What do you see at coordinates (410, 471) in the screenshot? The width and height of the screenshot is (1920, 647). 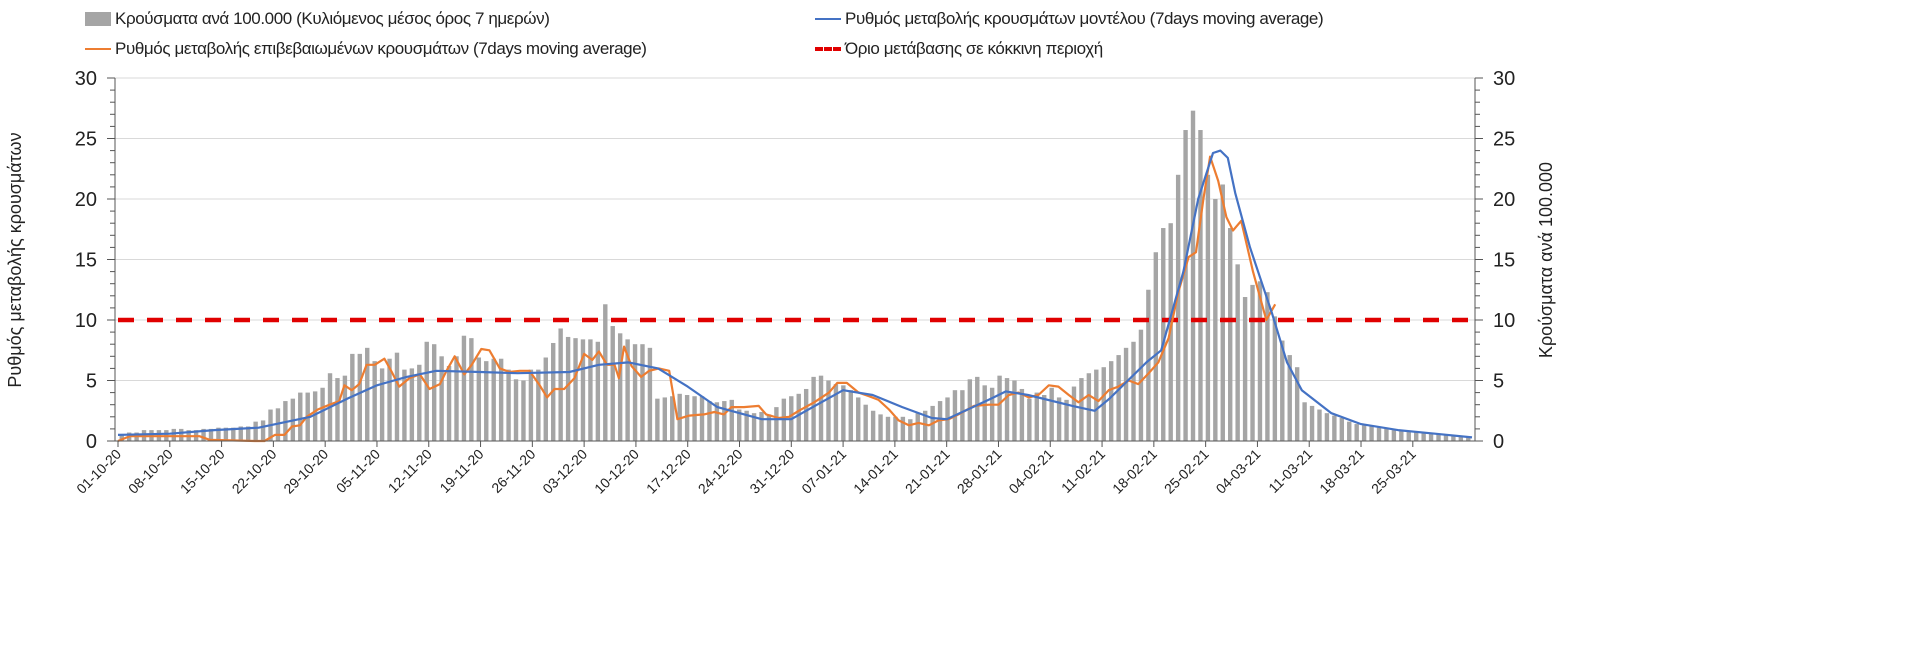 I see `x-tick-label: 12-11-20` at bounding box center [410, 471].